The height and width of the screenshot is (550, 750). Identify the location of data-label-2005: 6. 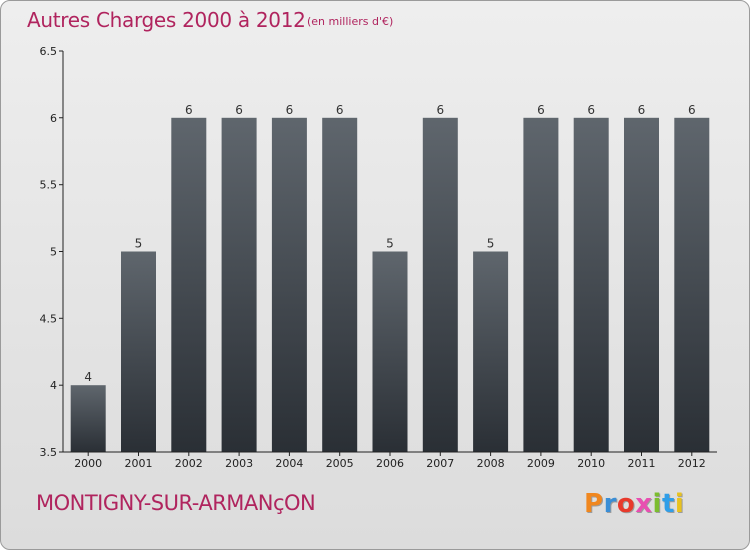
(340, 110).